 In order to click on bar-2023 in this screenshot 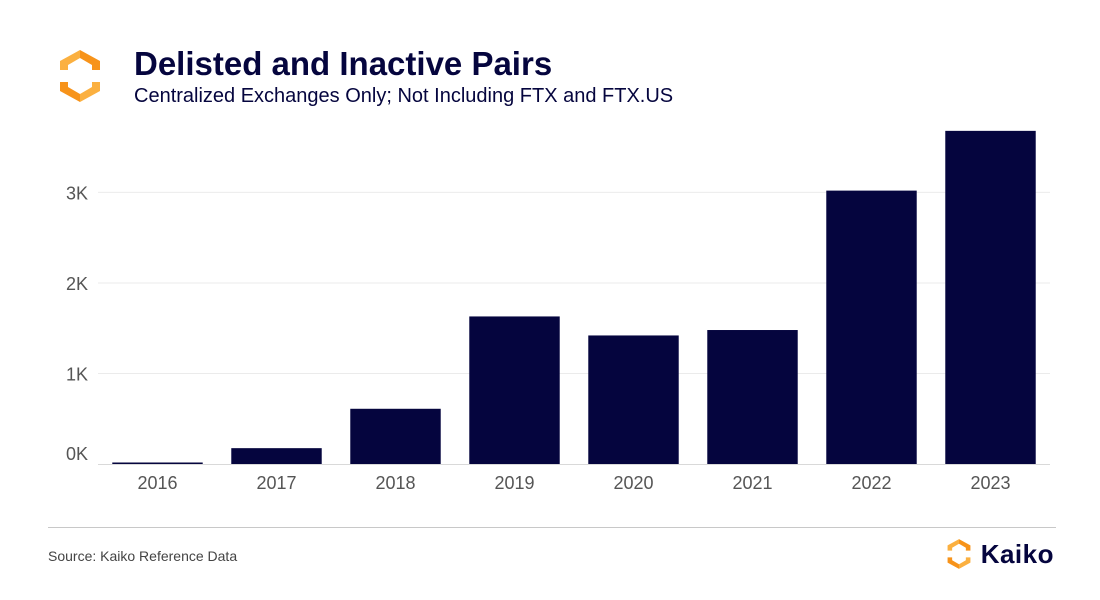, I will do `click(990, 297)`.